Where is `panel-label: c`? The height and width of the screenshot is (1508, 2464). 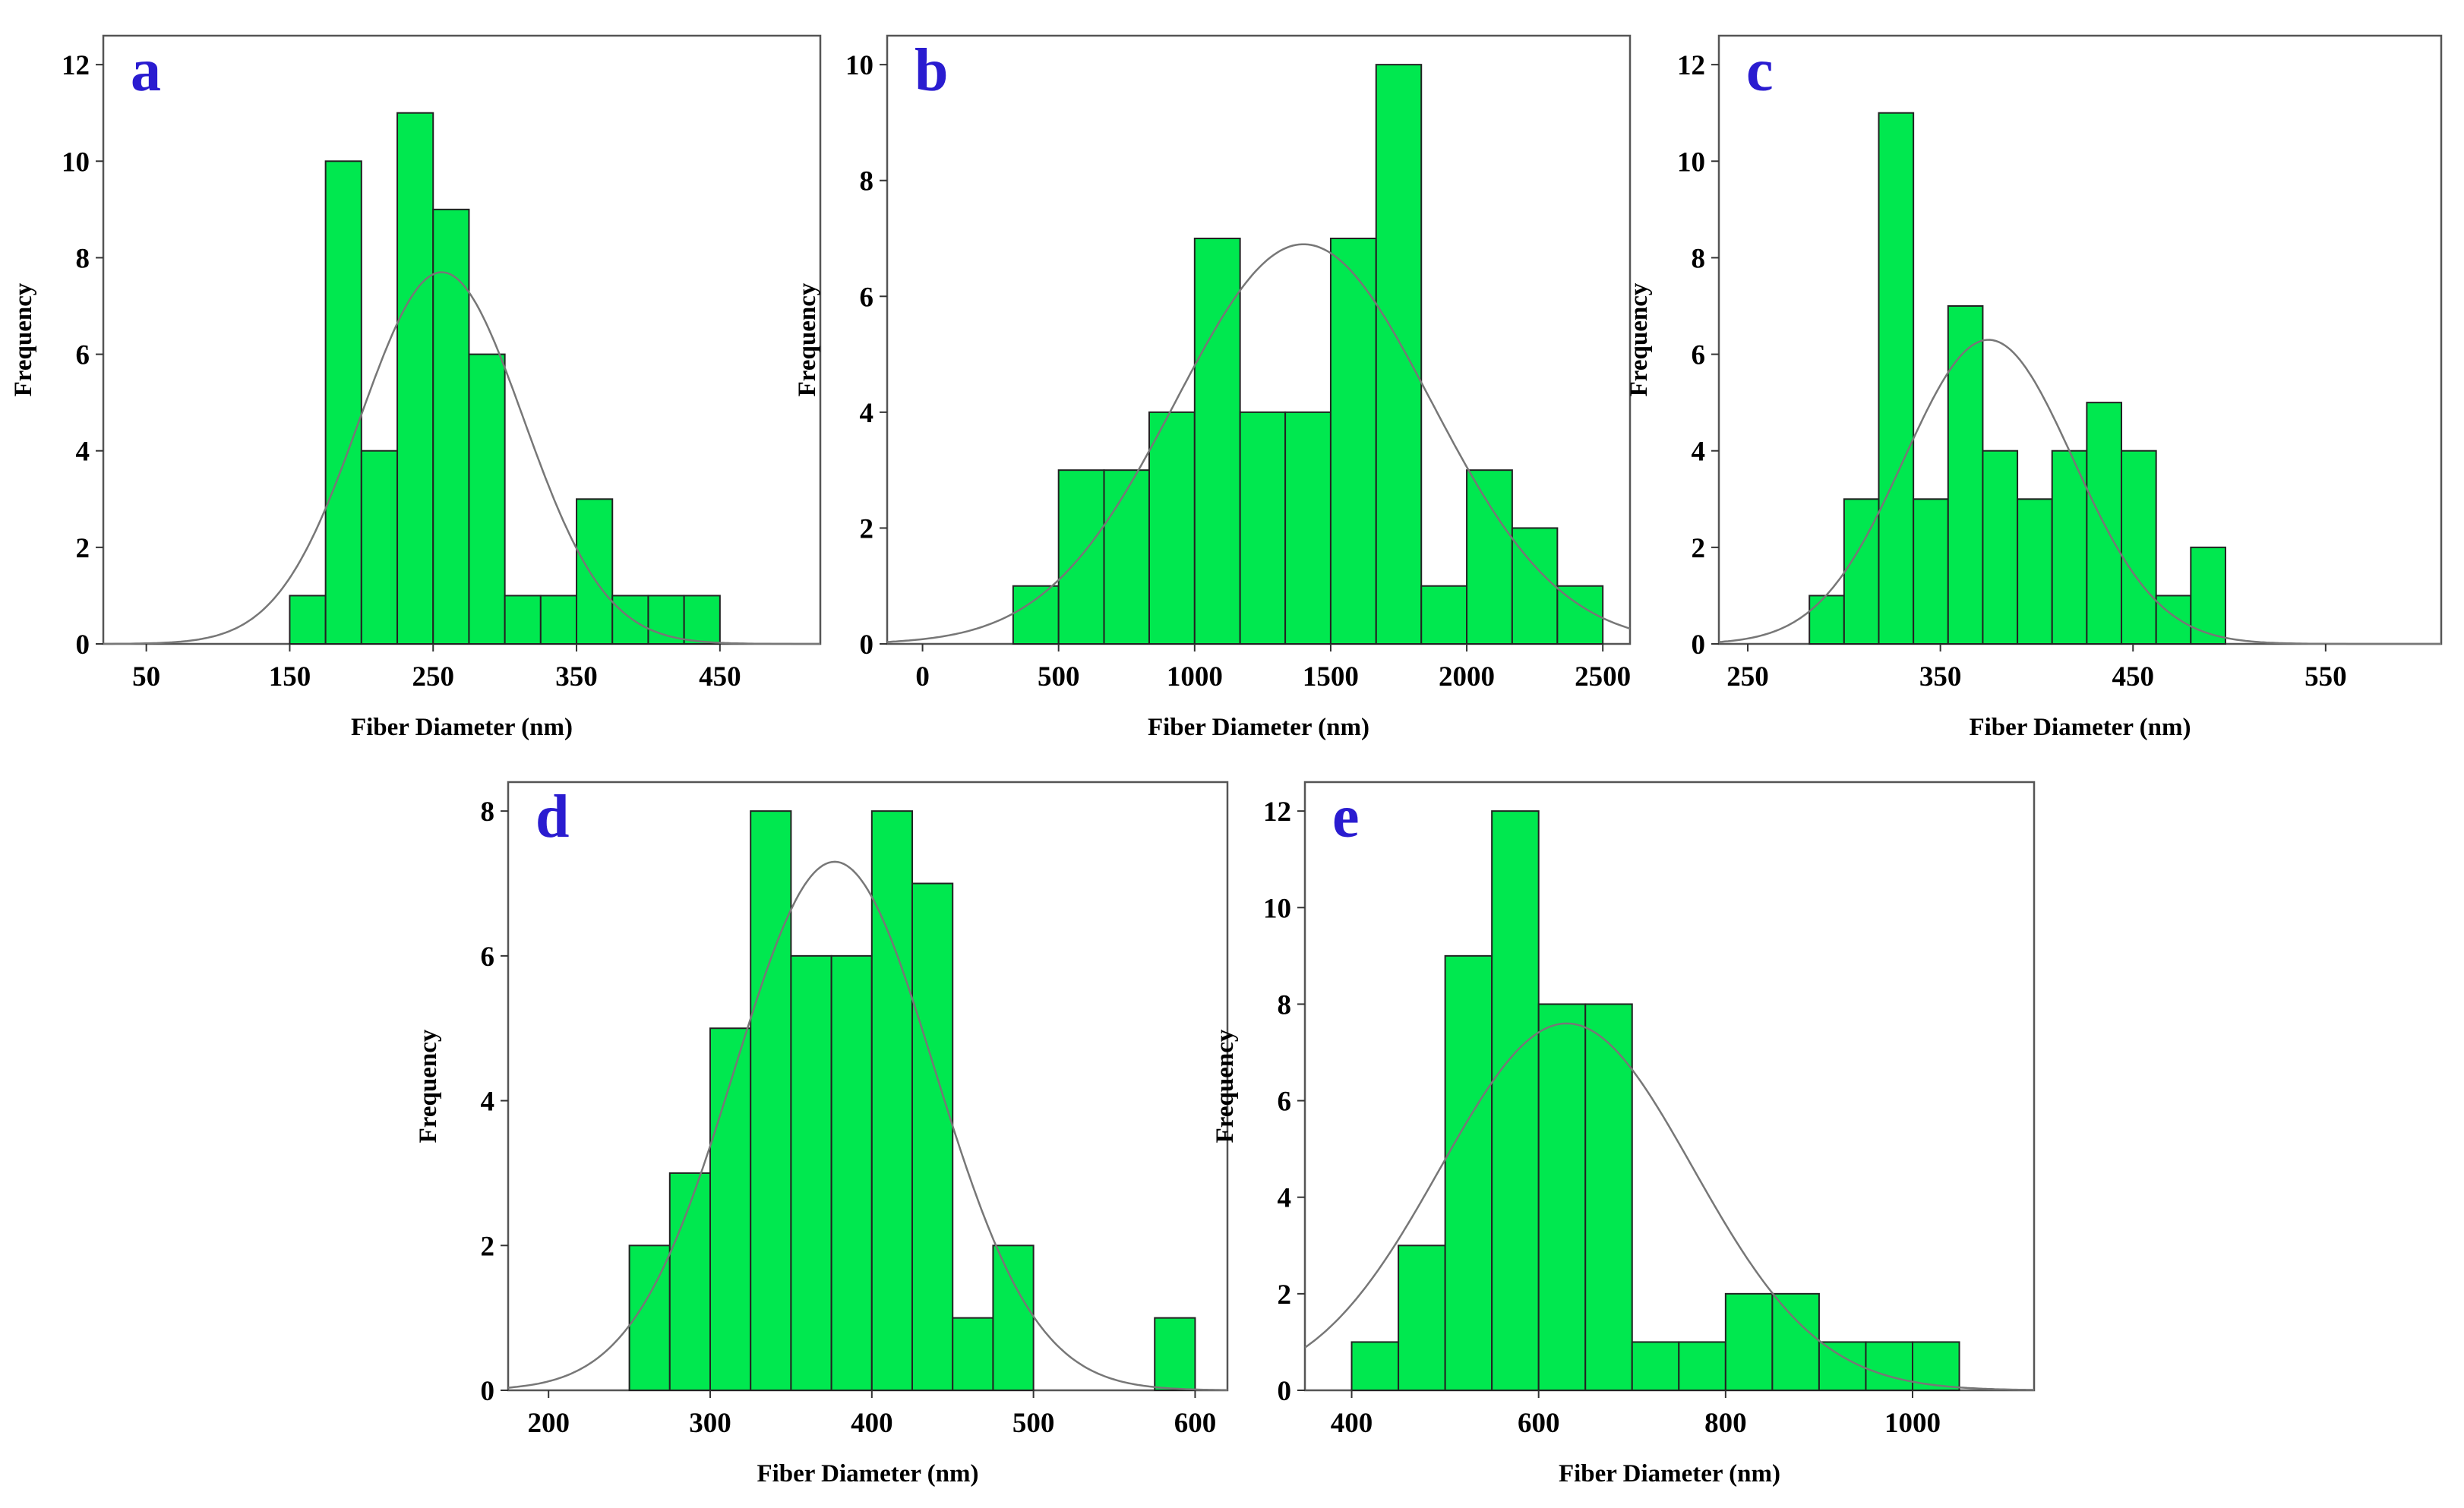
panel-label: c is located at coordinates (1760, 70).